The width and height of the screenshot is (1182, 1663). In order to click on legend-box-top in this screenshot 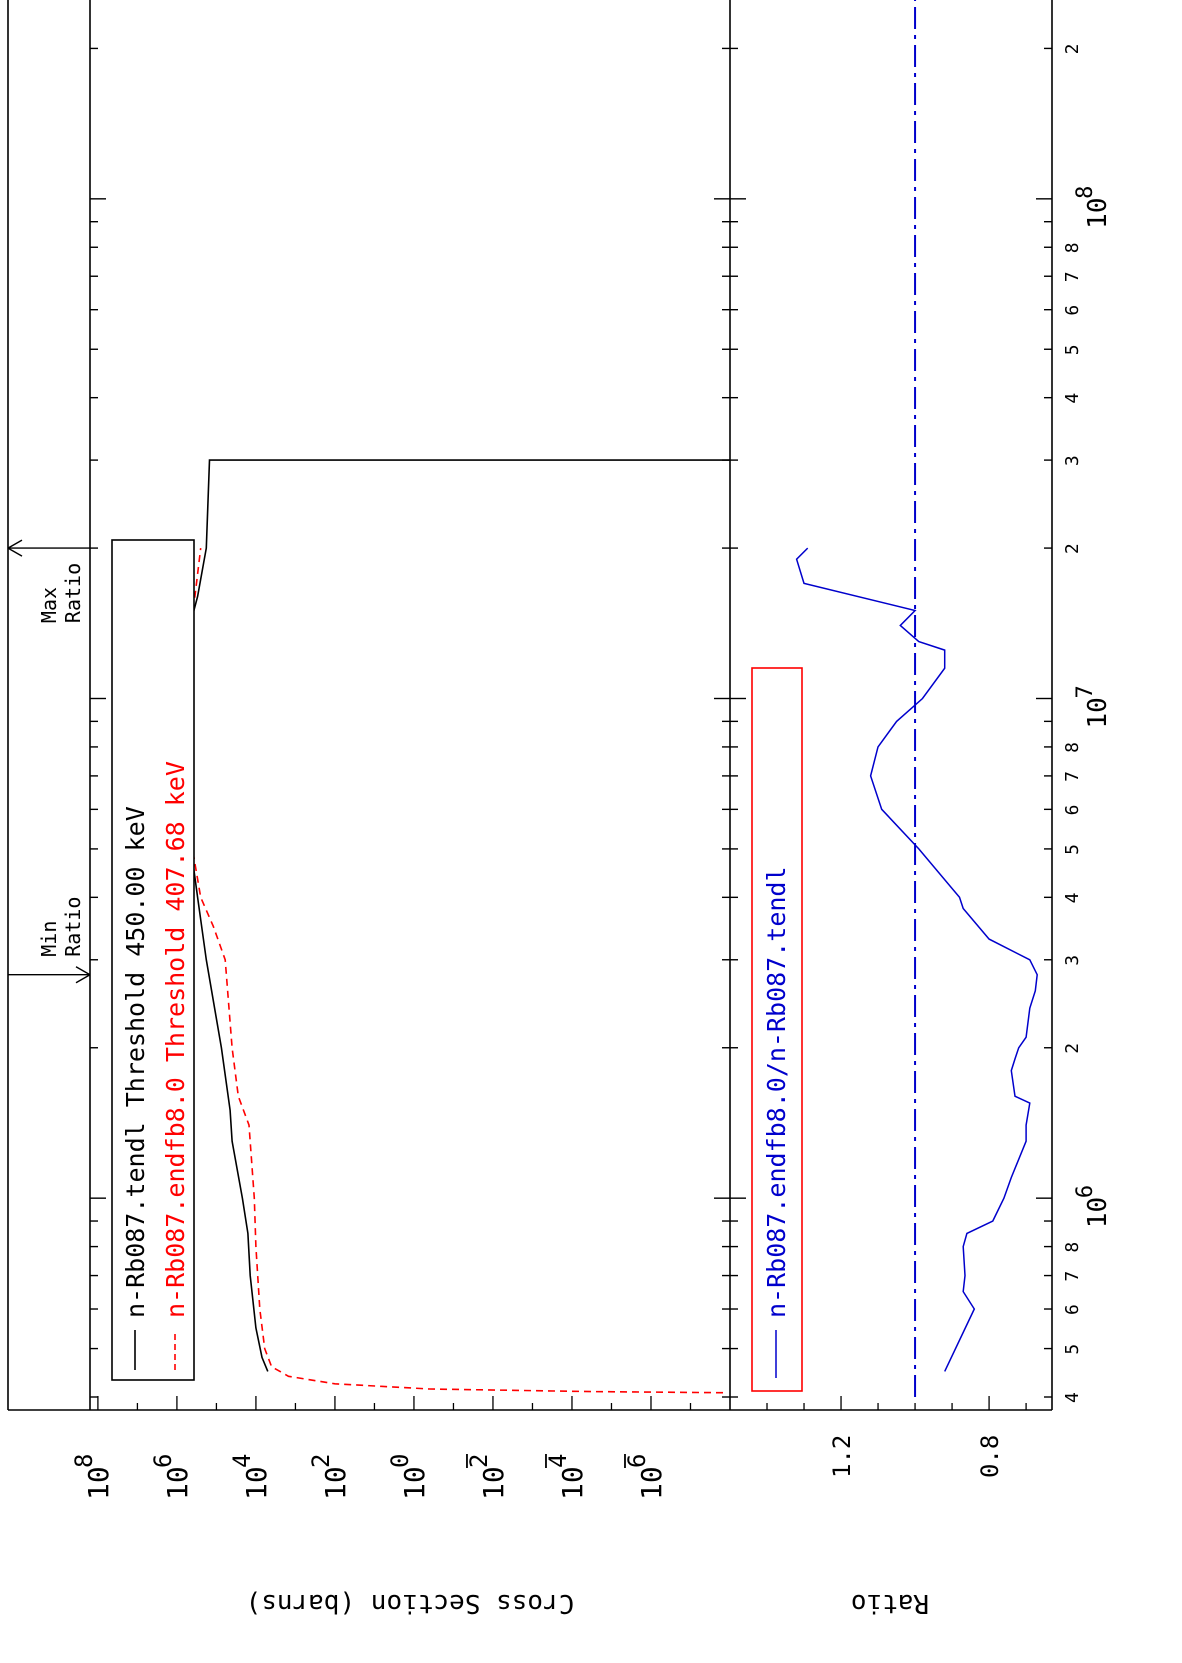, I will do `click(153, 960)`.